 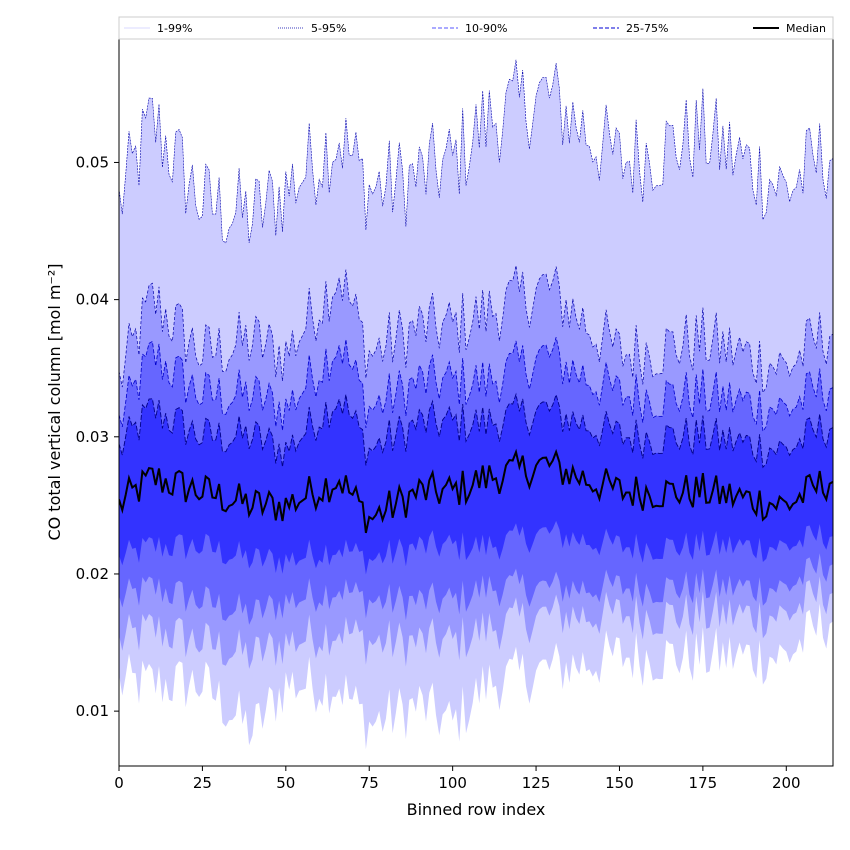 I want to click on y-axis: 0.01 0.02 0.03 0.04 0.05, so click(x=97, y=436).